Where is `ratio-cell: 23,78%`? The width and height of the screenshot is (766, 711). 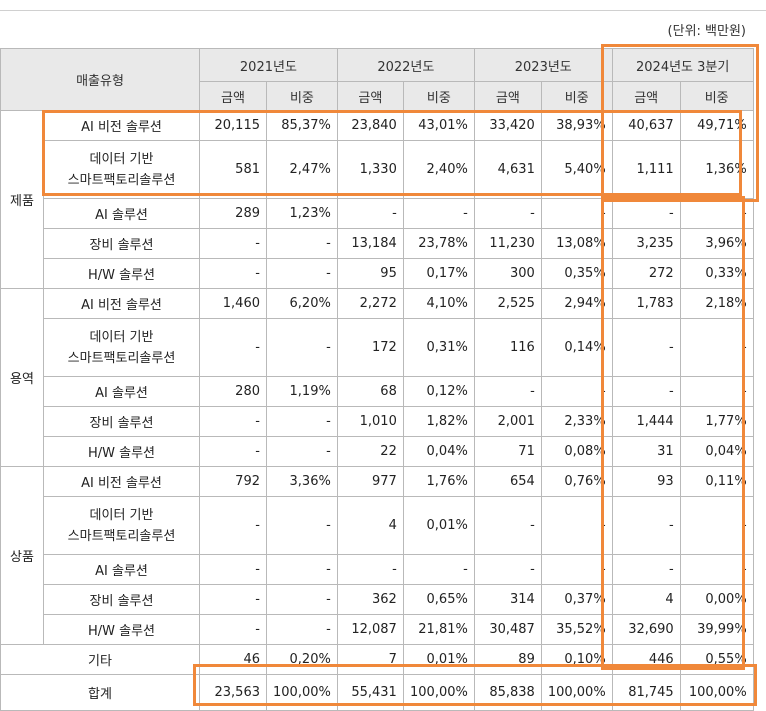 ratio-cell: 23,78% is located at coordinates (438, 243).